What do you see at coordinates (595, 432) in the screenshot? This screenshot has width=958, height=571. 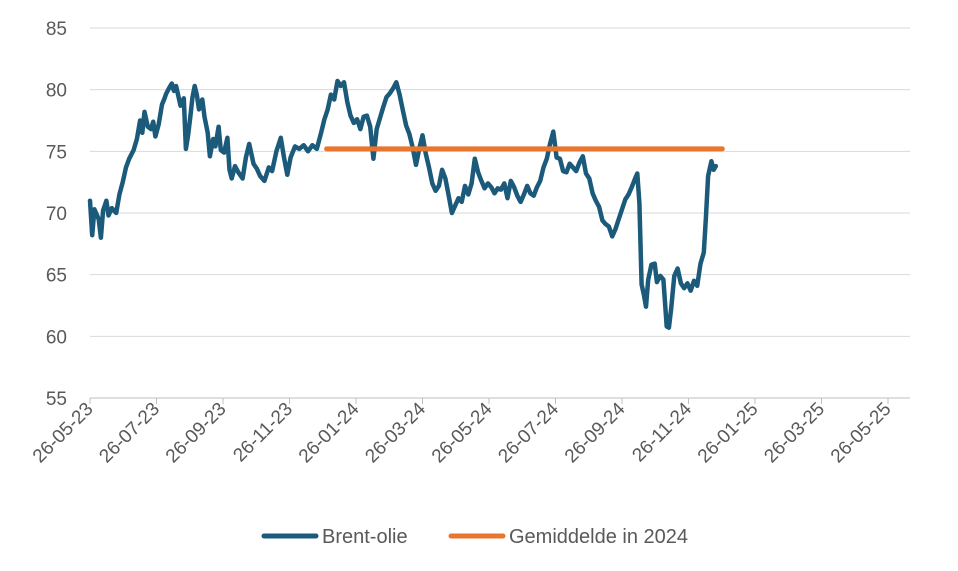 I see `x-tick-label: 26-09-24` at bounding box center [595, 432].